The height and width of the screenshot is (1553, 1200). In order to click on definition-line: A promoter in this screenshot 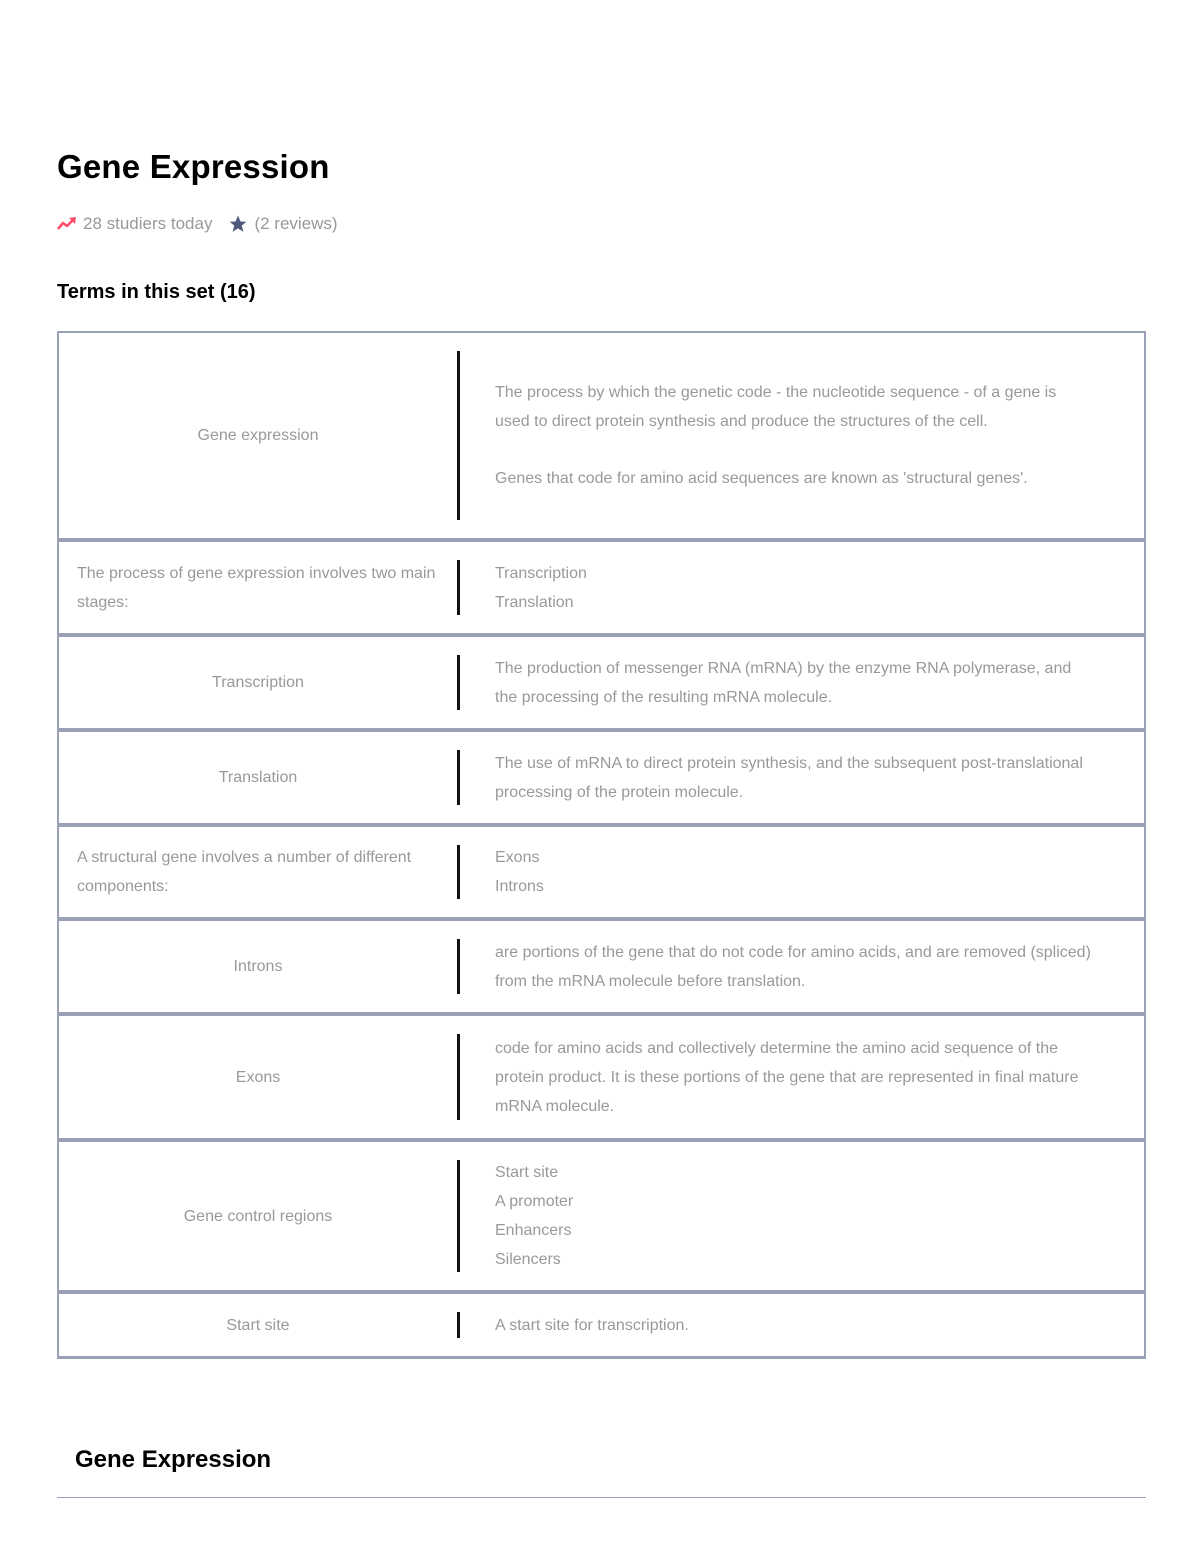, I will do `click(534, 1201)`.